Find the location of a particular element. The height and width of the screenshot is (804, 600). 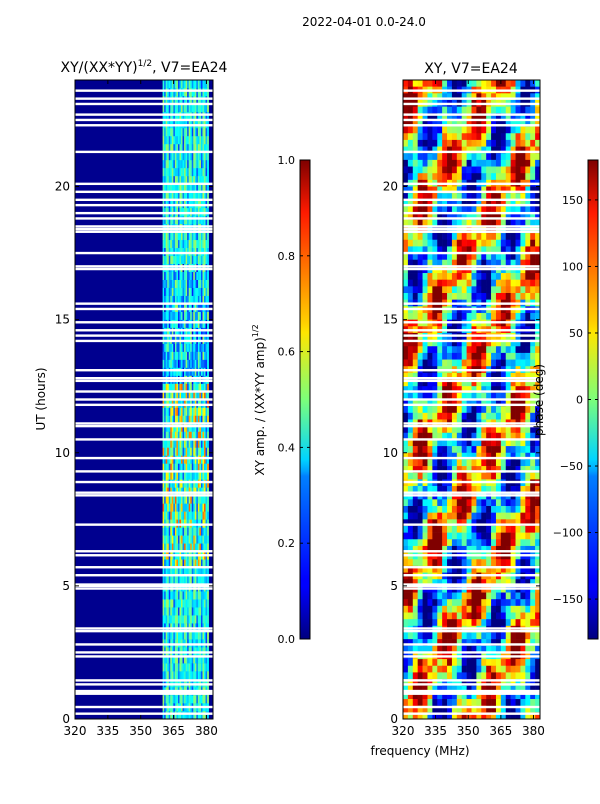

x-tick-label: 365 is located at coordinates (173, 731).